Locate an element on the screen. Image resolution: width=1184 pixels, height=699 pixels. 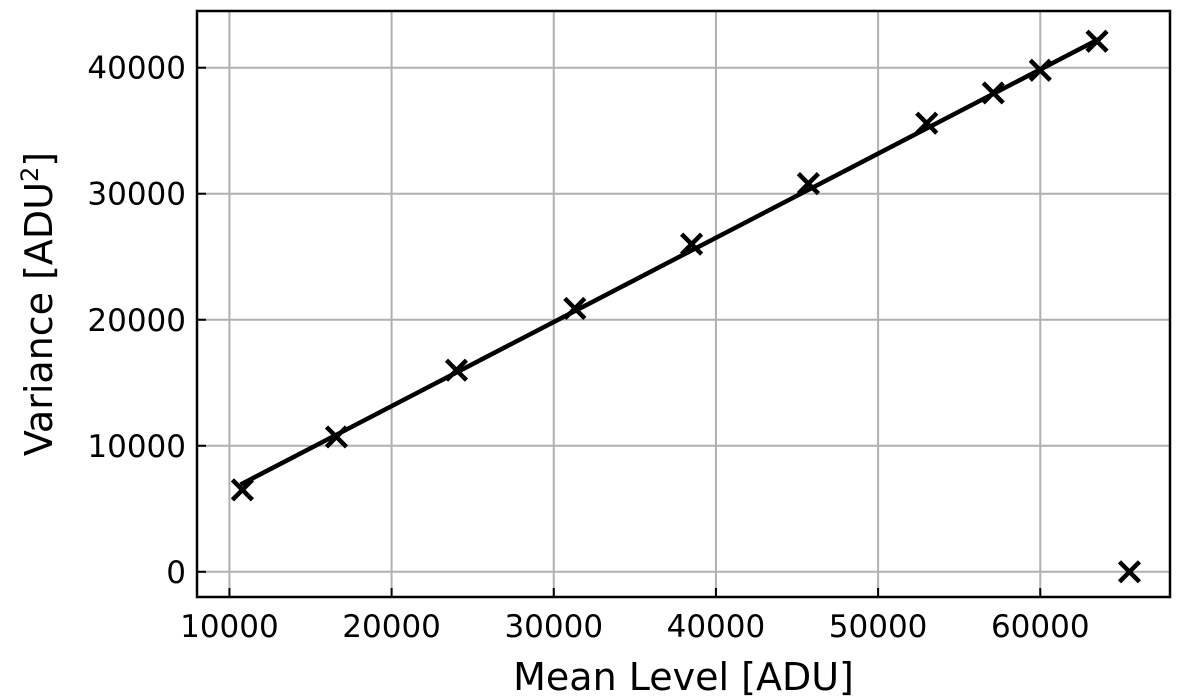
x-tick-label: 30000 is located at coordinates (553, 627).